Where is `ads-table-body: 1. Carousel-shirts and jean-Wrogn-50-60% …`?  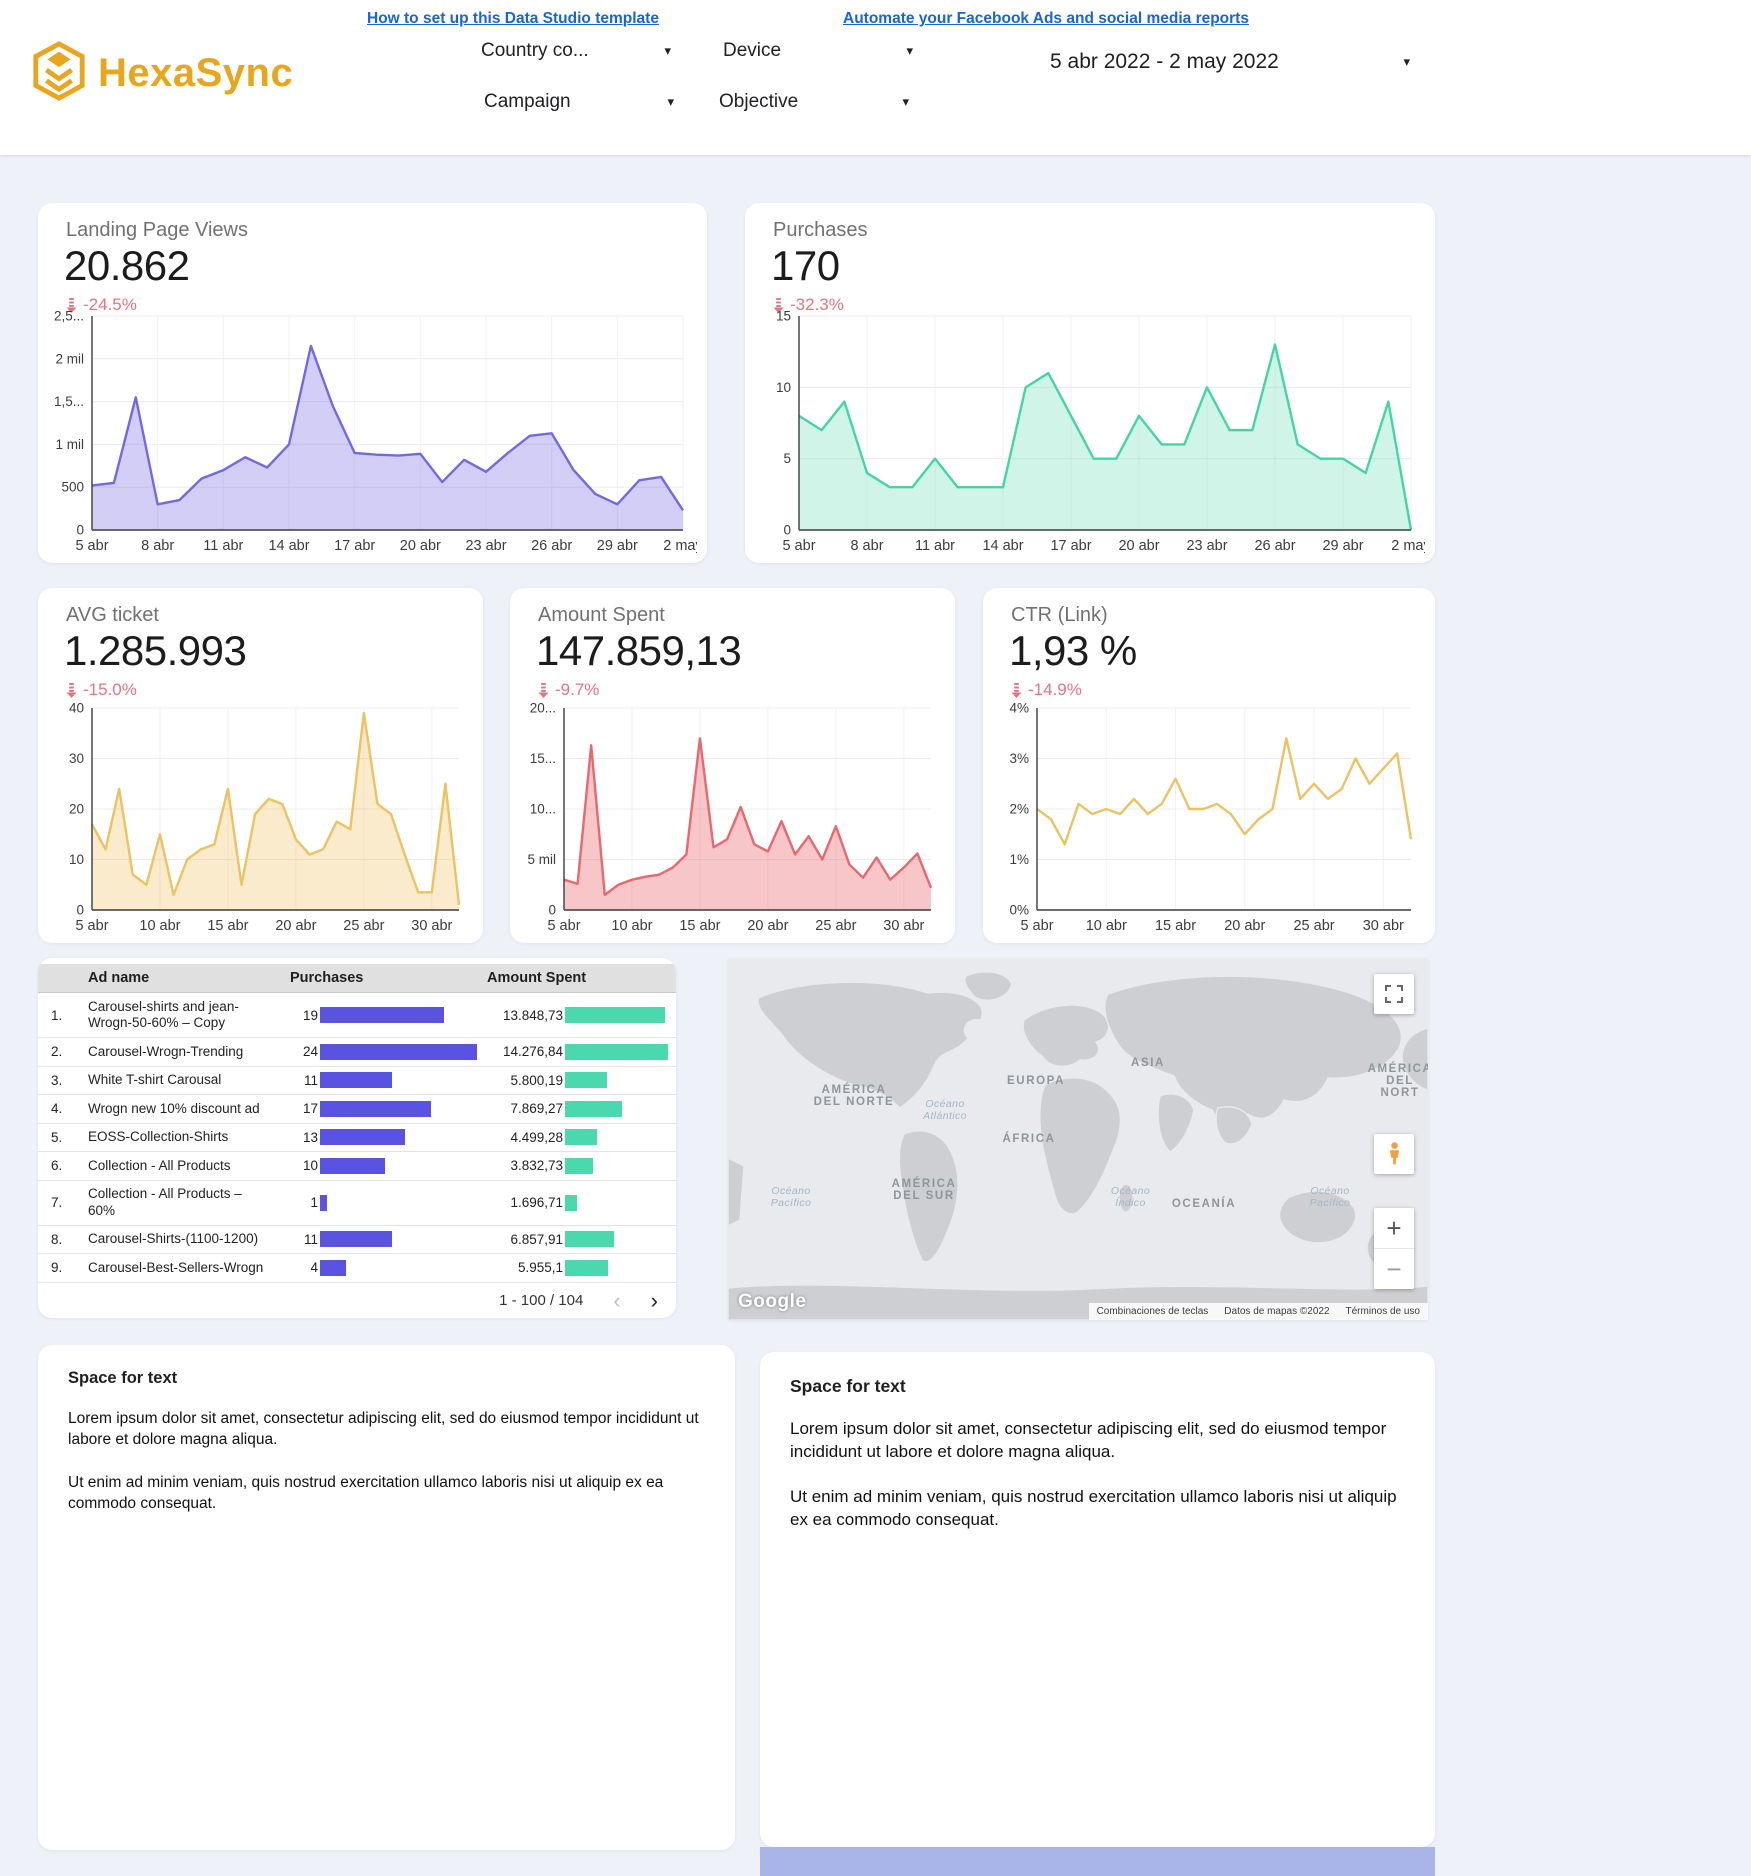 ads-table-body: 1. Carousel-shirts and jean-Wrogn-50-60% … is located at coordinates (357, 1138).